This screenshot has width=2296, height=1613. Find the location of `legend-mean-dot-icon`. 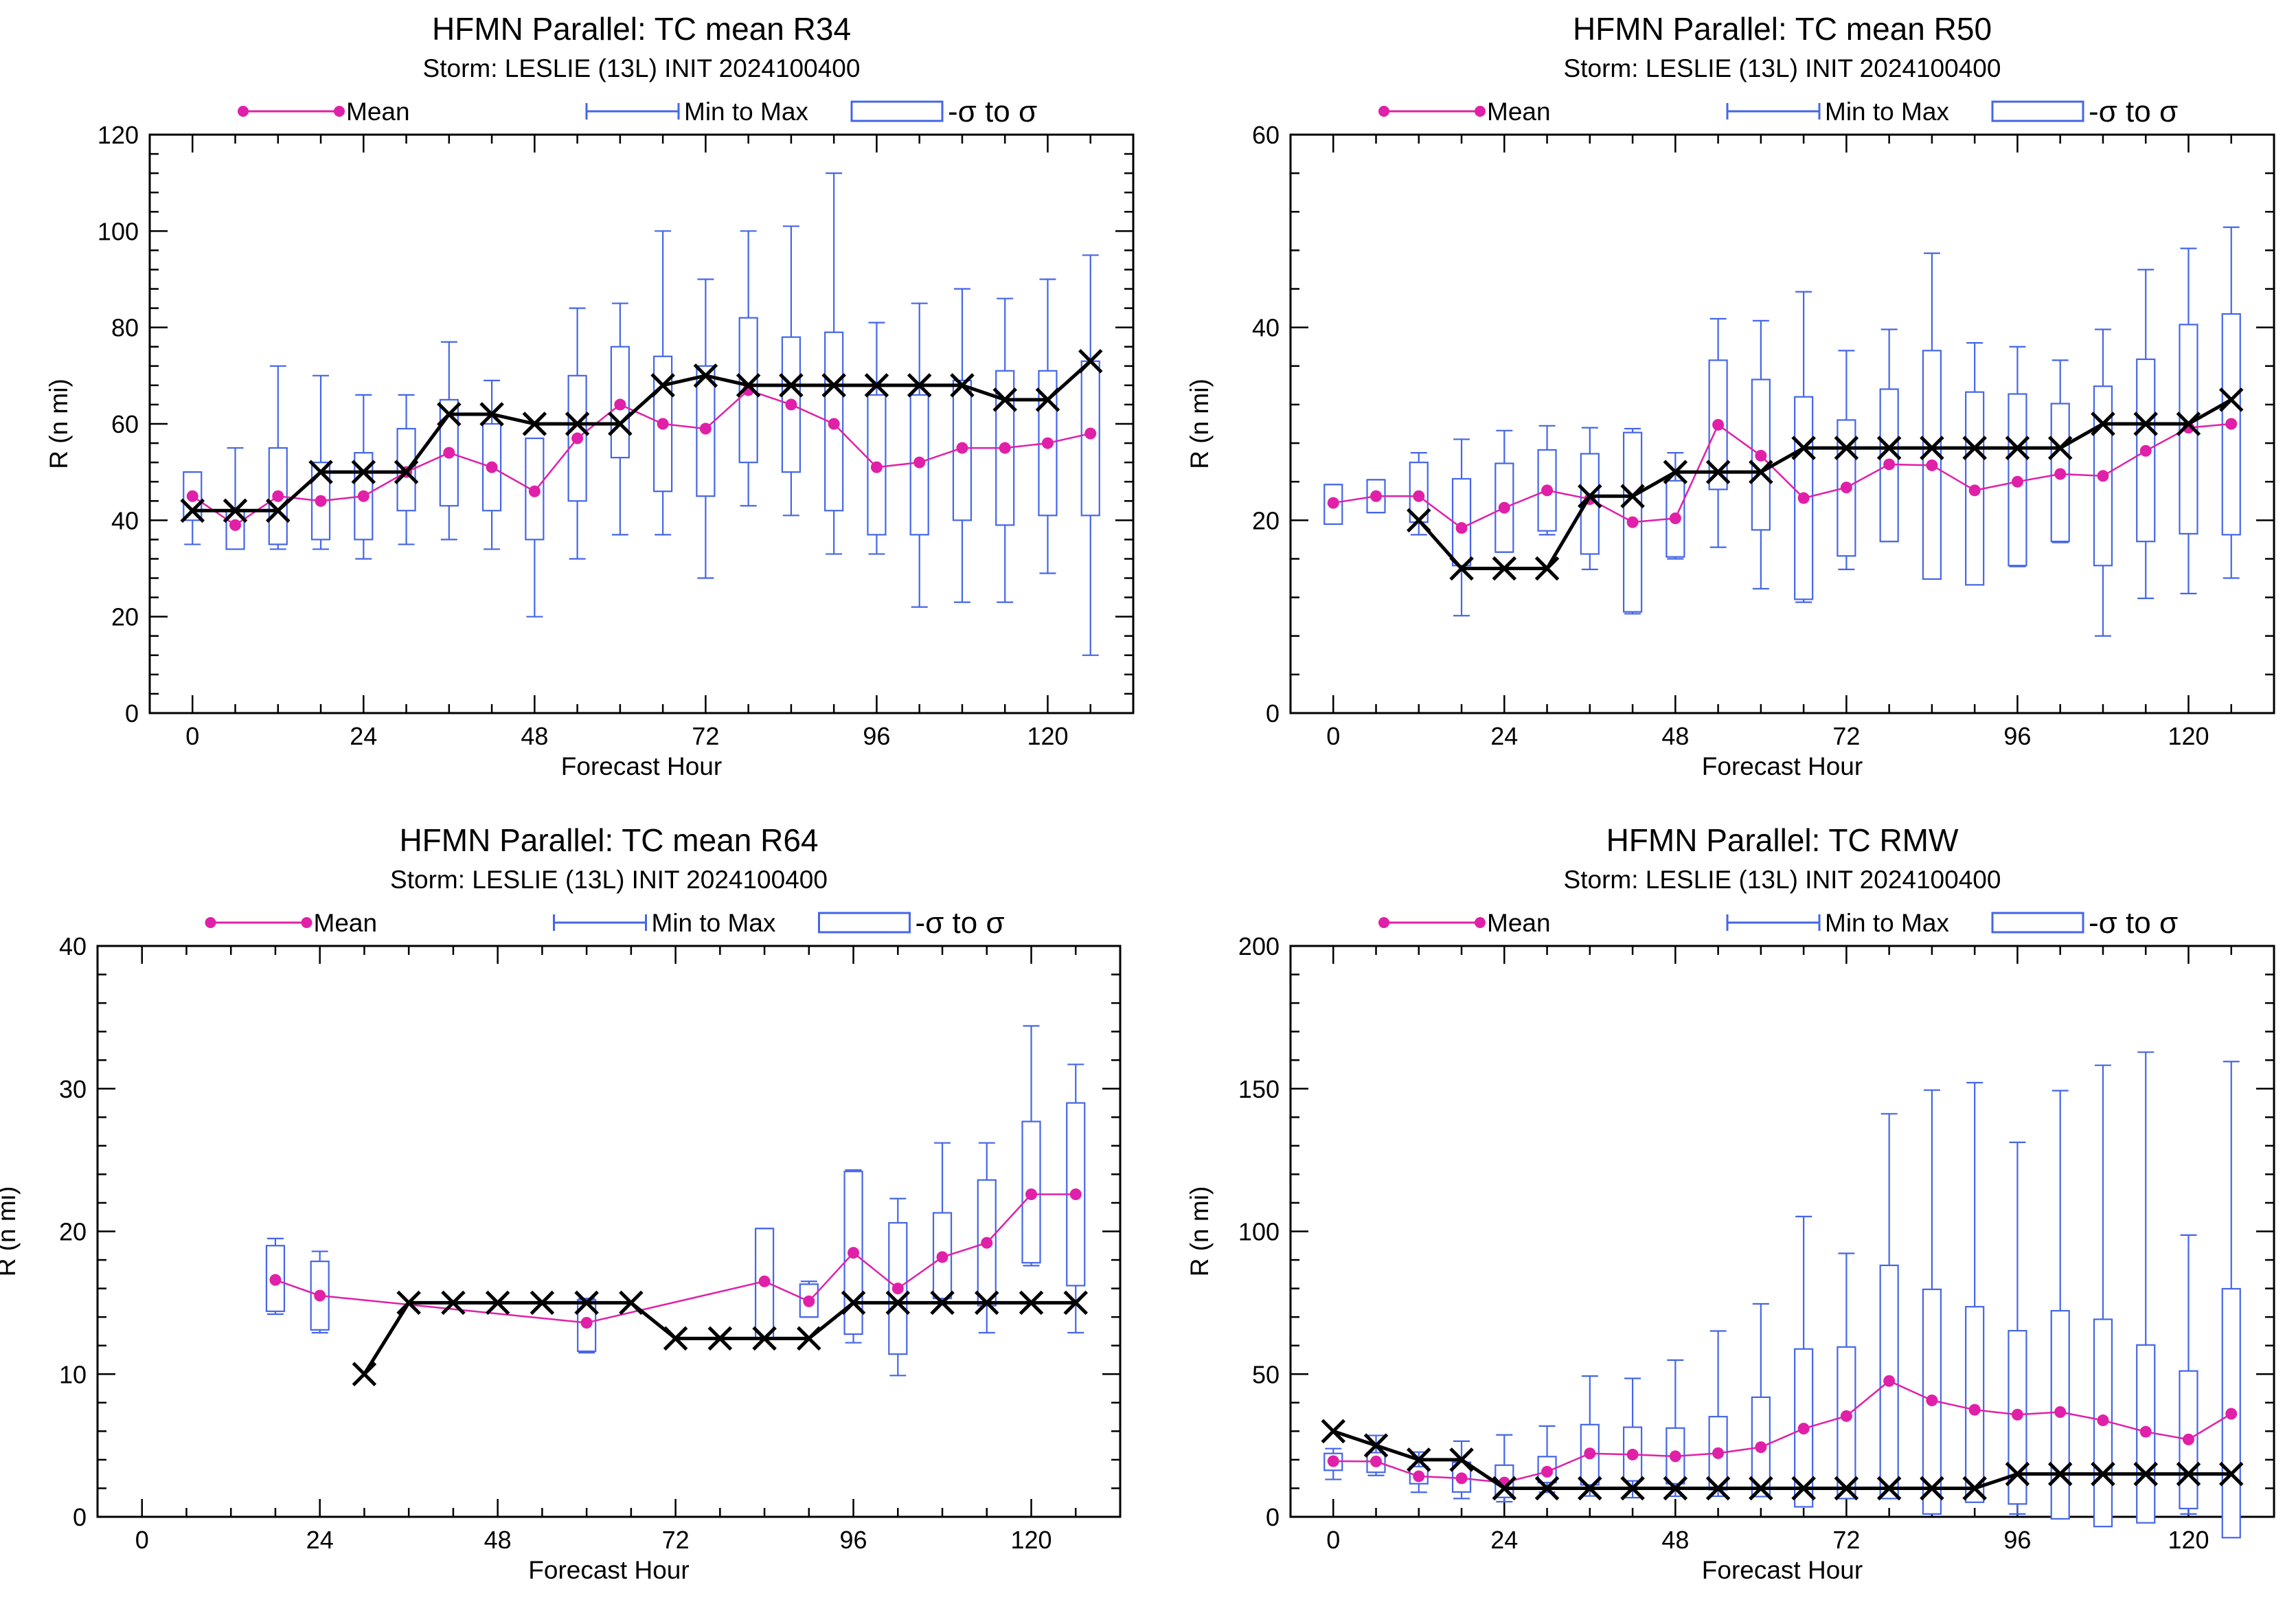

legend-mean-dot-icon is located at coordinates (1383, 922).